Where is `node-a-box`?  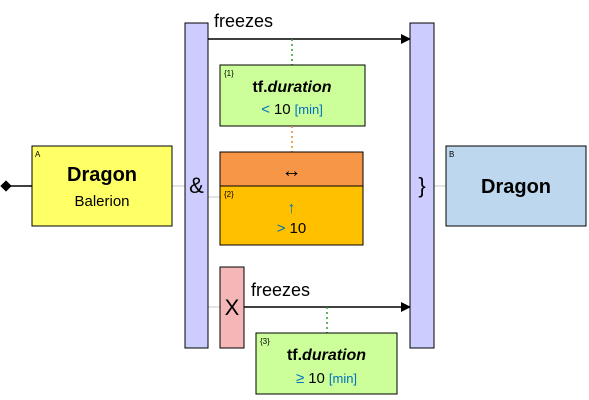
node-a-box is located at coordinates (102, 186).